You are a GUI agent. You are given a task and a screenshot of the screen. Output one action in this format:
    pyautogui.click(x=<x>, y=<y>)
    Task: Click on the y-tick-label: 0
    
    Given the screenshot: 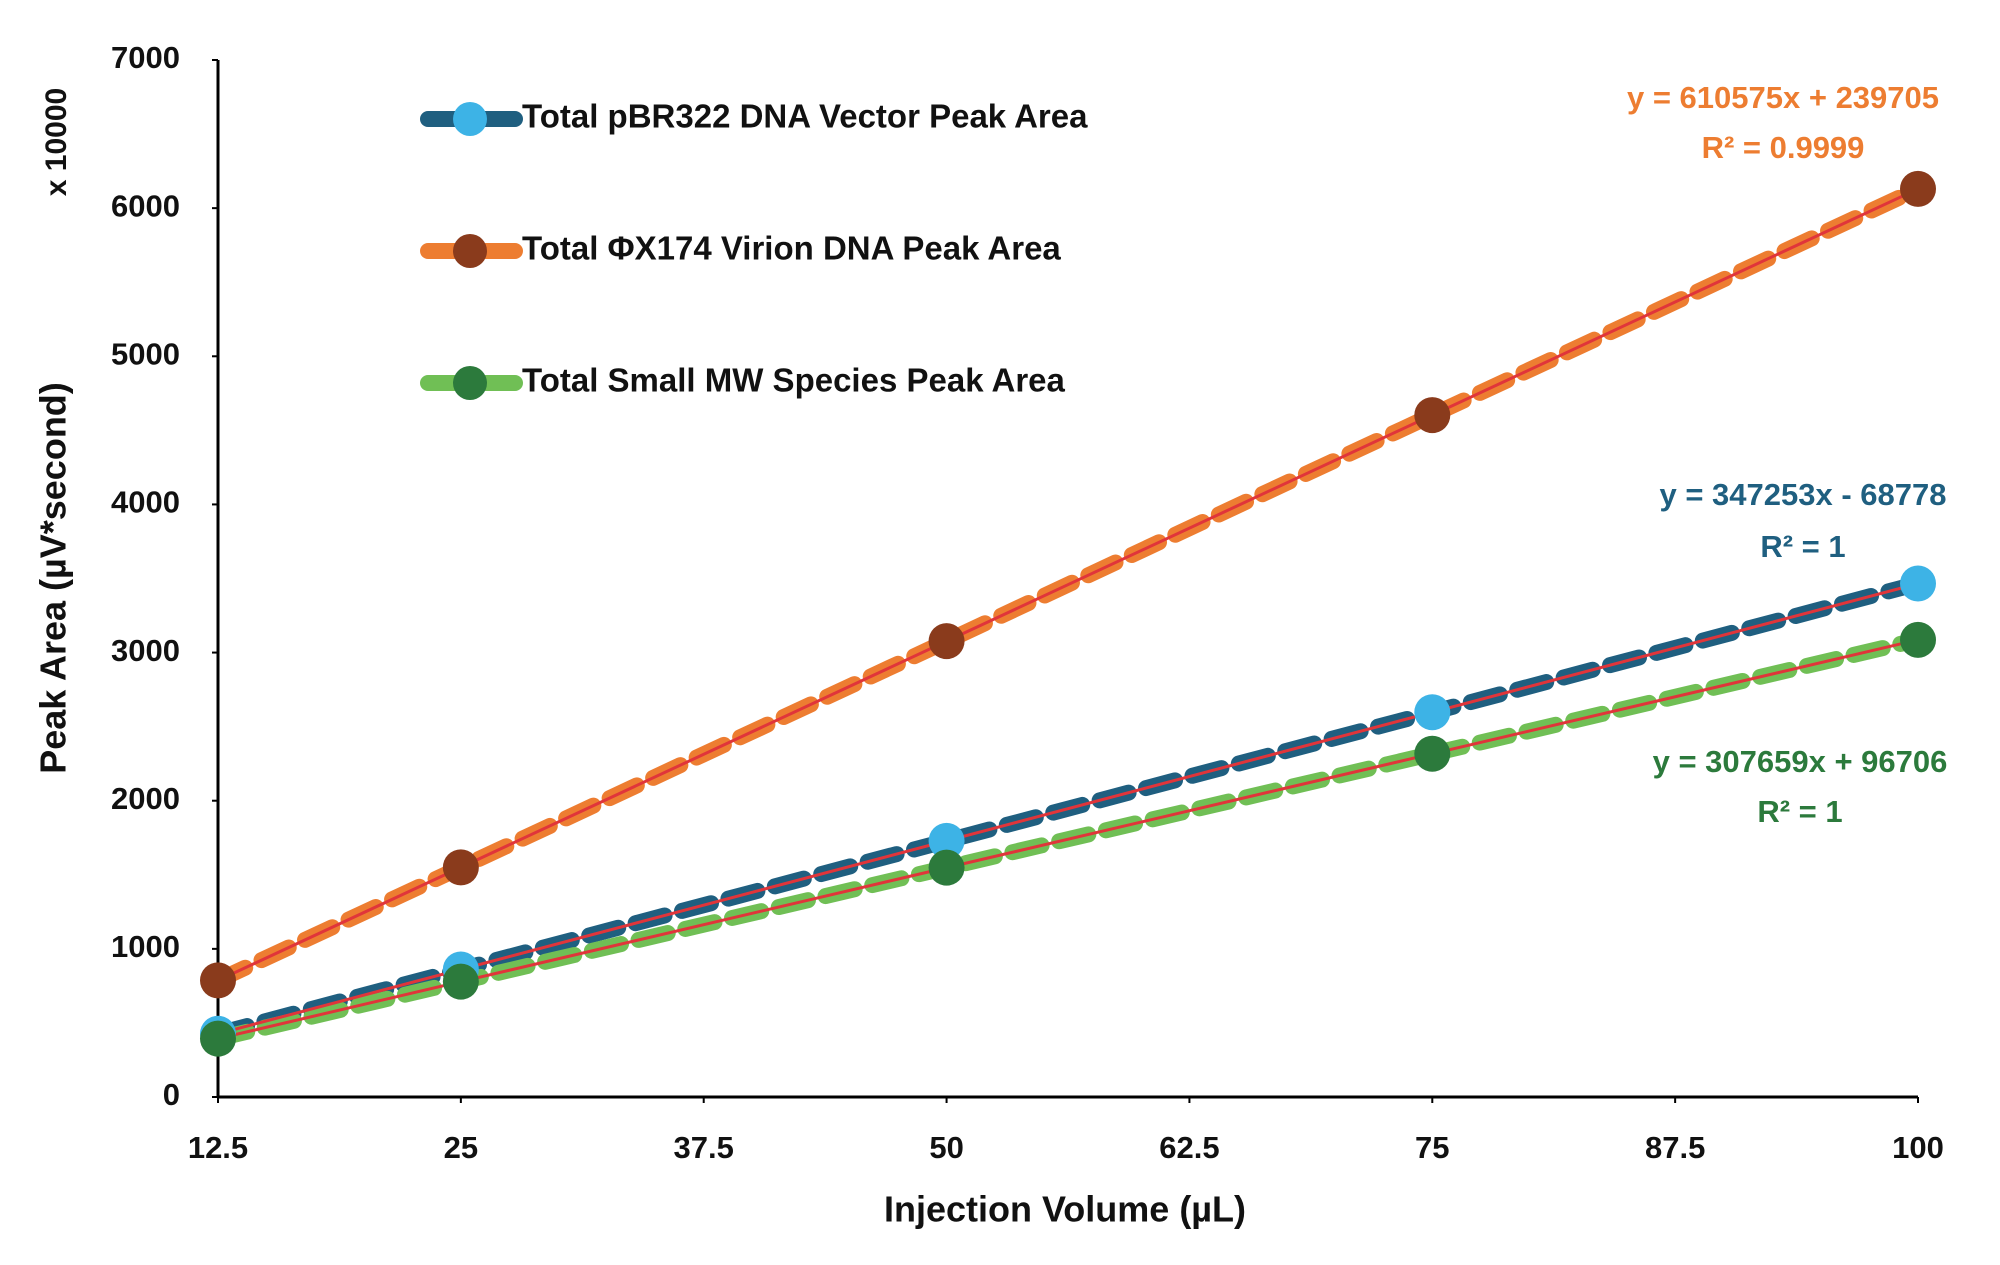 What is the action you would take?
    pyautogui.click(x=171, y=1094)
    